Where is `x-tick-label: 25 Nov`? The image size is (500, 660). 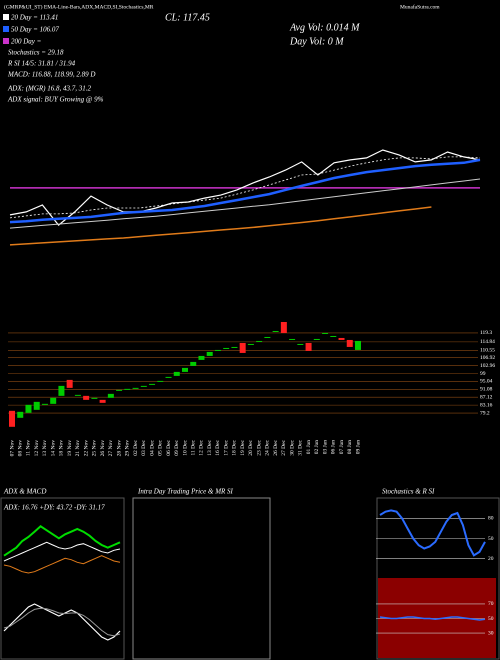 x-tick-label: 25 Nov is located at coordinates (95, 448).